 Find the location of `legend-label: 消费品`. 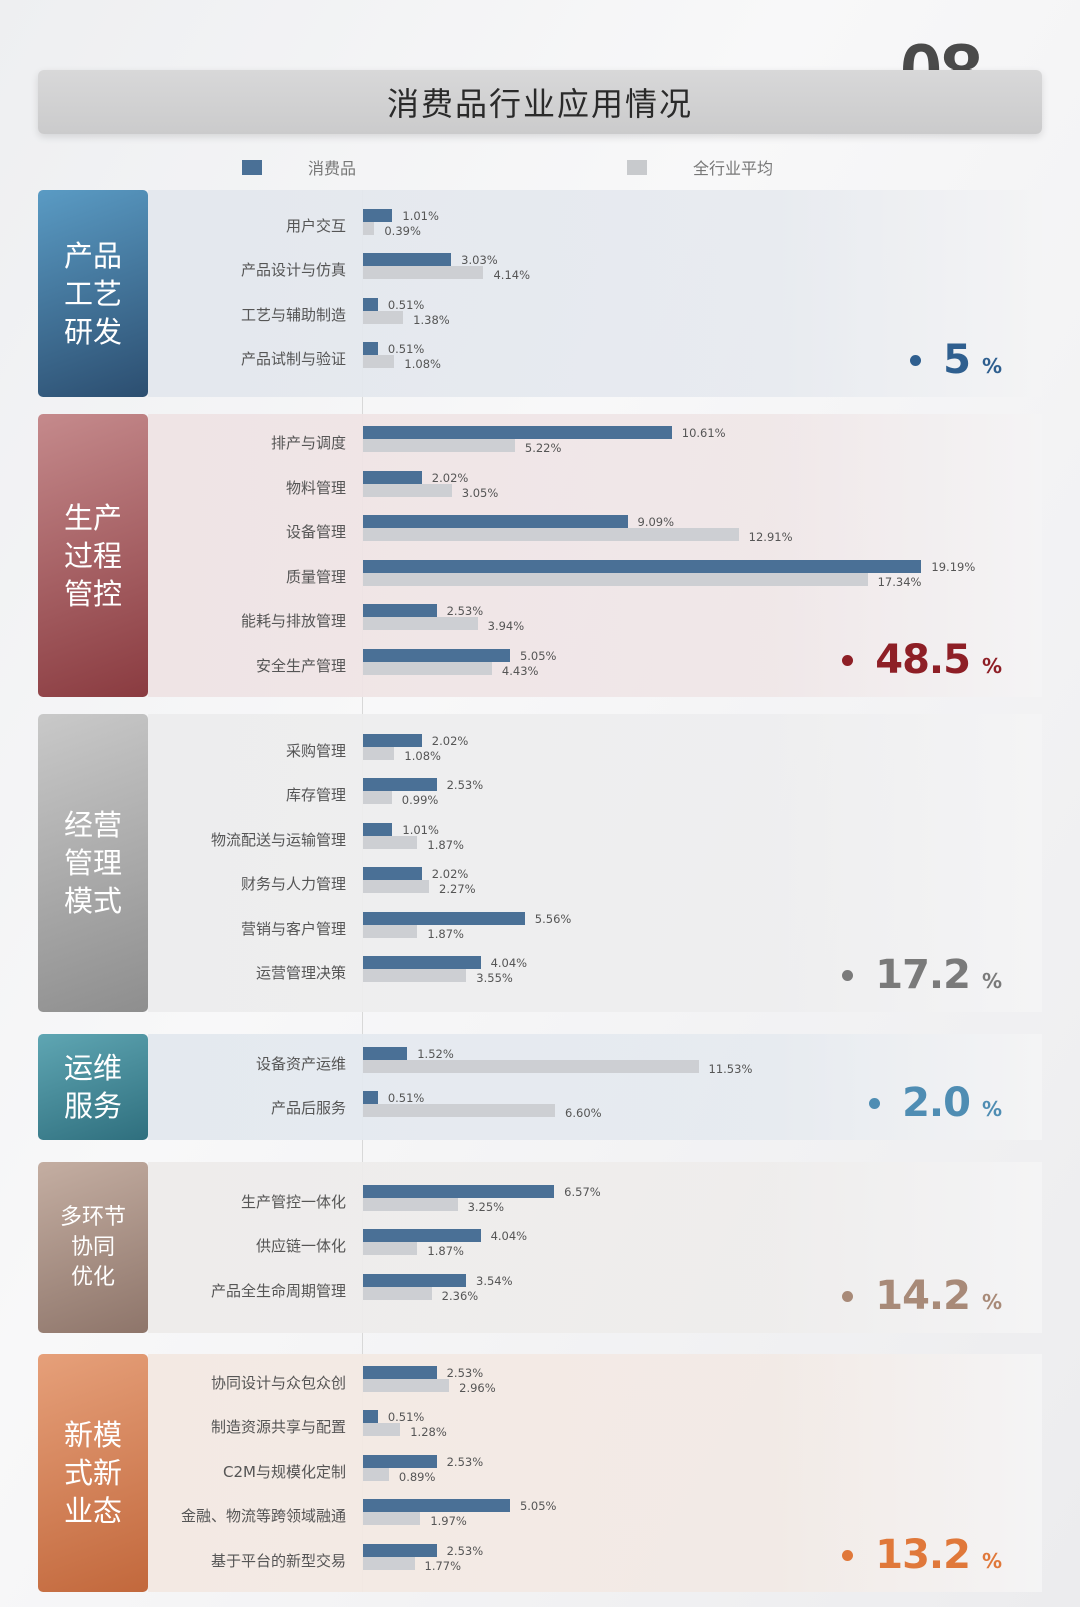

legend-label: 消费品 is located at coordinates (332, 168).